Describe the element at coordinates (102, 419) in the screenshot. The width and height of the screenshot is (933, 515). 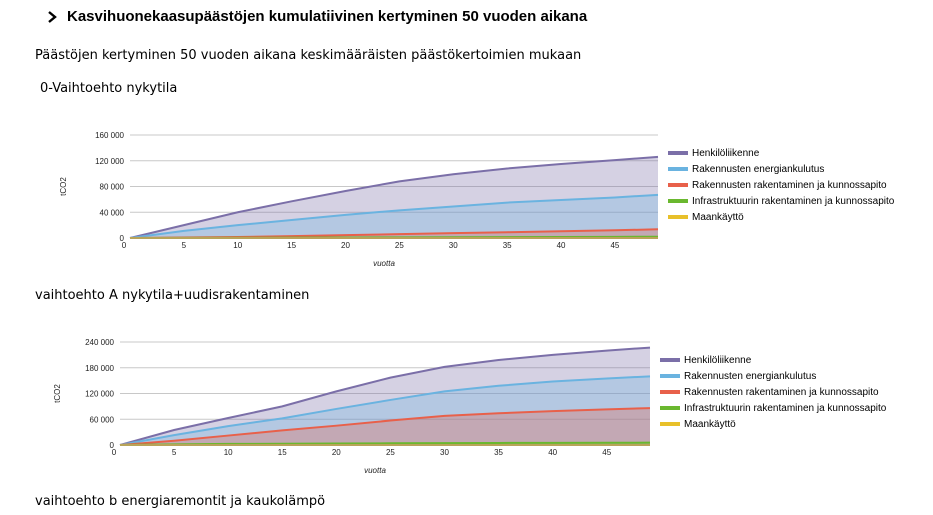
I see `y-tick-label: 60 000` at that location.